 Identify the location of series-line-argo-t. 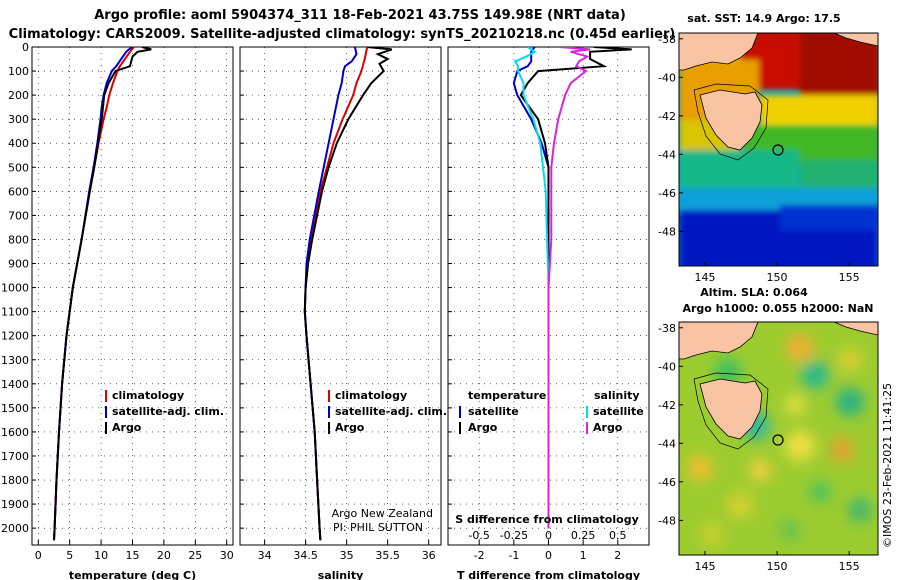
(575, 288).